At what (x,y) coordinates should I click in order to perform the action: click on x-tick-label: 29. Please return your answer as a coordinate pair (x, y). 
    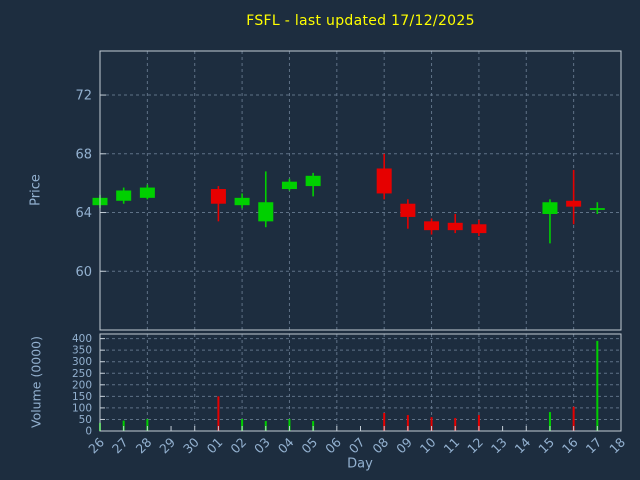
    Looking at the image, I should click on (167, 445).